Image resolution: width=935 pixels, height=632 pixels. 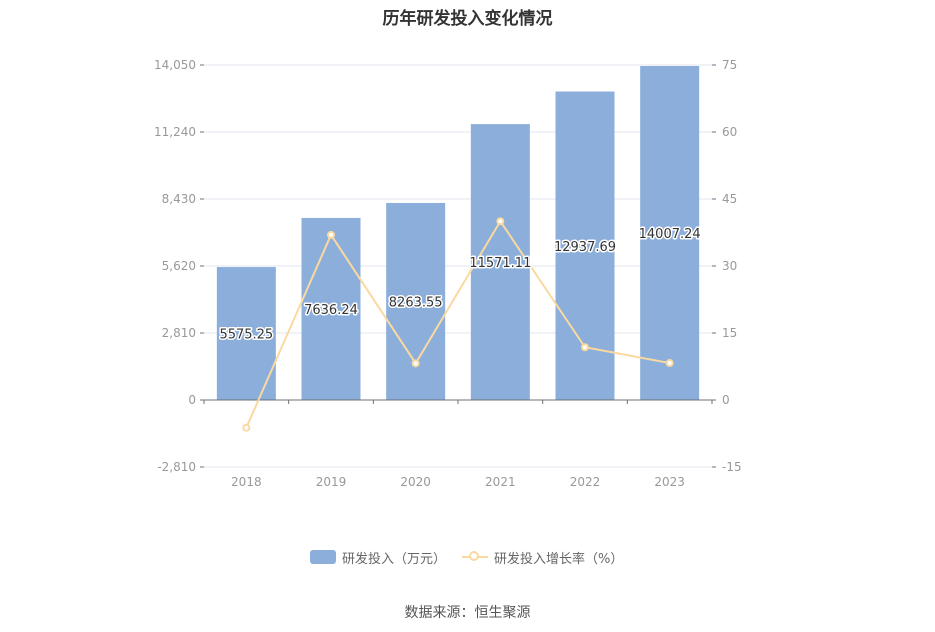 What do you see at coordinates (323, 557) in the screenshot?
I see `legend-bar-swatch` at bounding box center [323, 557].